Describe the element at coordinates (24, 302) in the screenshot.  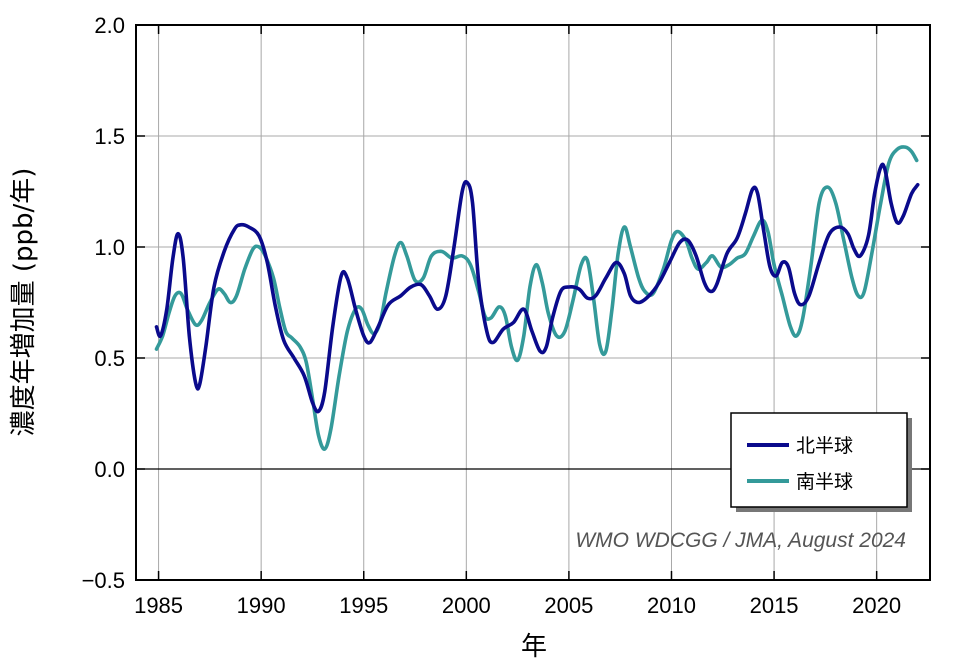
I see `y-axis-title: 濃度年増加量 (ppb/年)` at that location.